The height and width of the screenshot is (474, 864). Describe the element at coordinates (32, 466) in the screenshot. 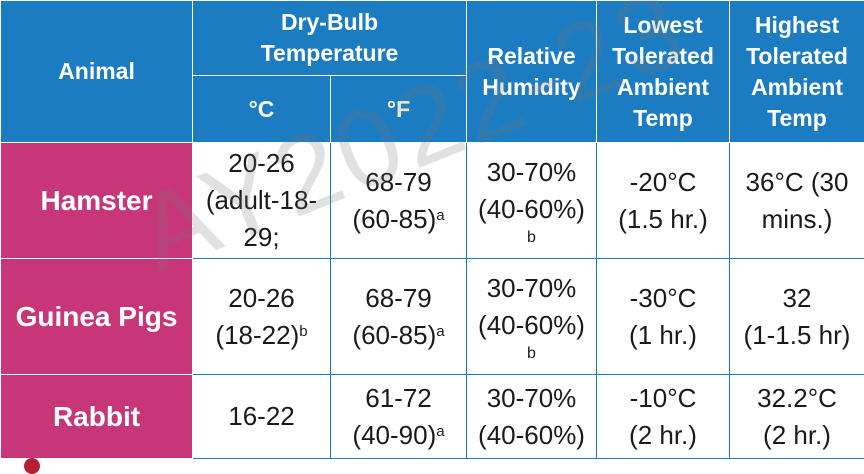

I see `corner-logo-icon` at that location.